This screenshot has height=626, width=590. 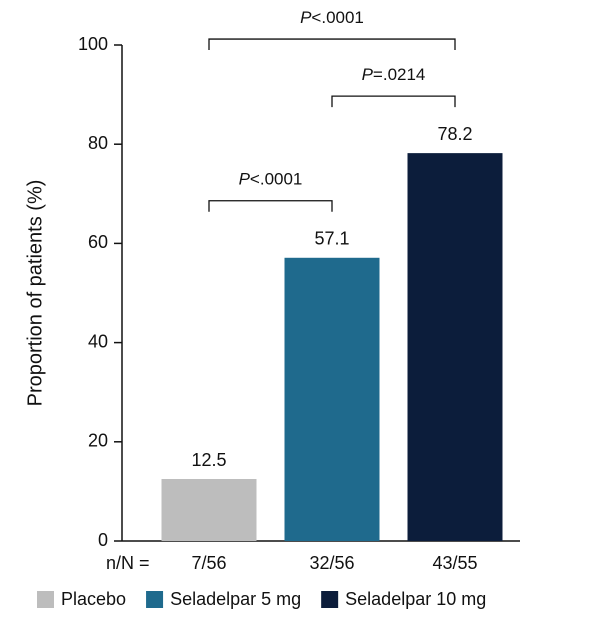 I want to click on n-label: 32/56, so click(x=331, y=563).